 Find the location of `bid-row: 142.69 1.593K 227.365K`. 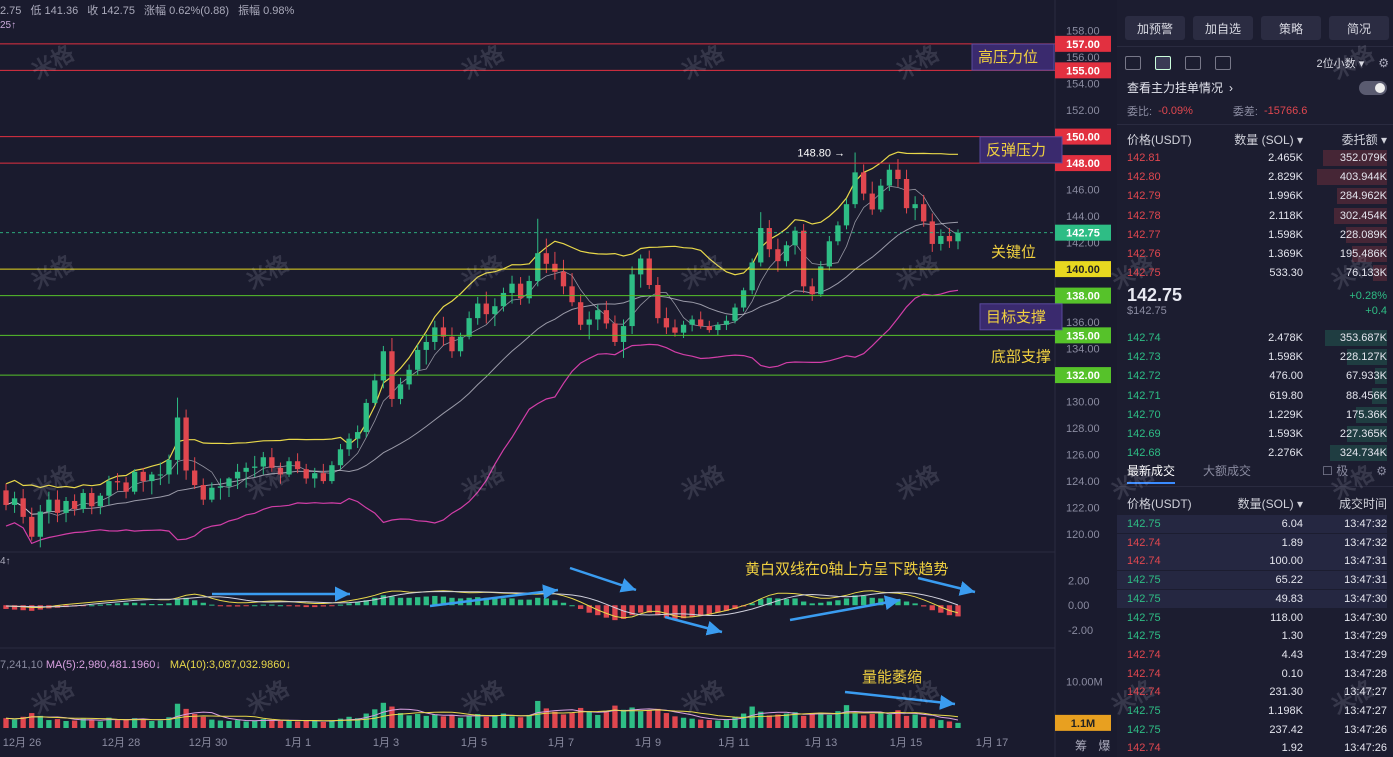

bid-row: 142.69 1.593K 227.365K is located at coordinates (1252, 434).